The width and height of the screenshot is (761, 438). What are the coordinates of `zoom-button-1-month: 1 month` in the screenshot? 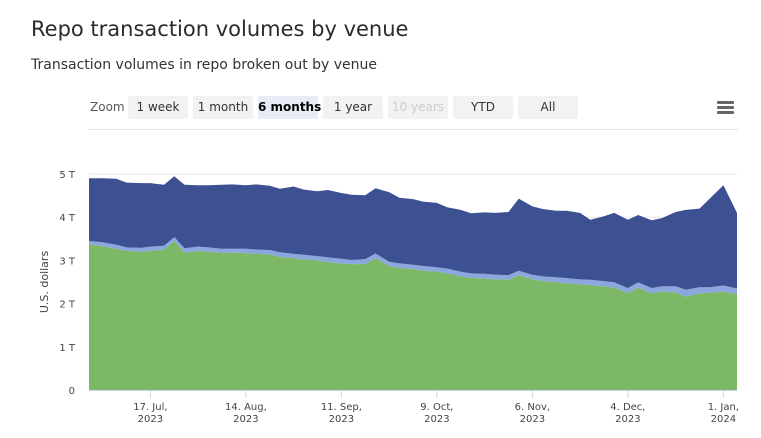 It's located at (223, 107).